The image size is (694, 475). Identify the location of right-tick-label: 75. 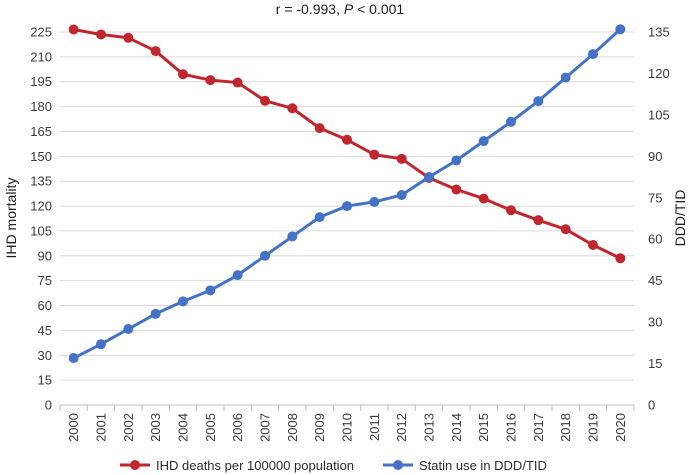
(655, 197).